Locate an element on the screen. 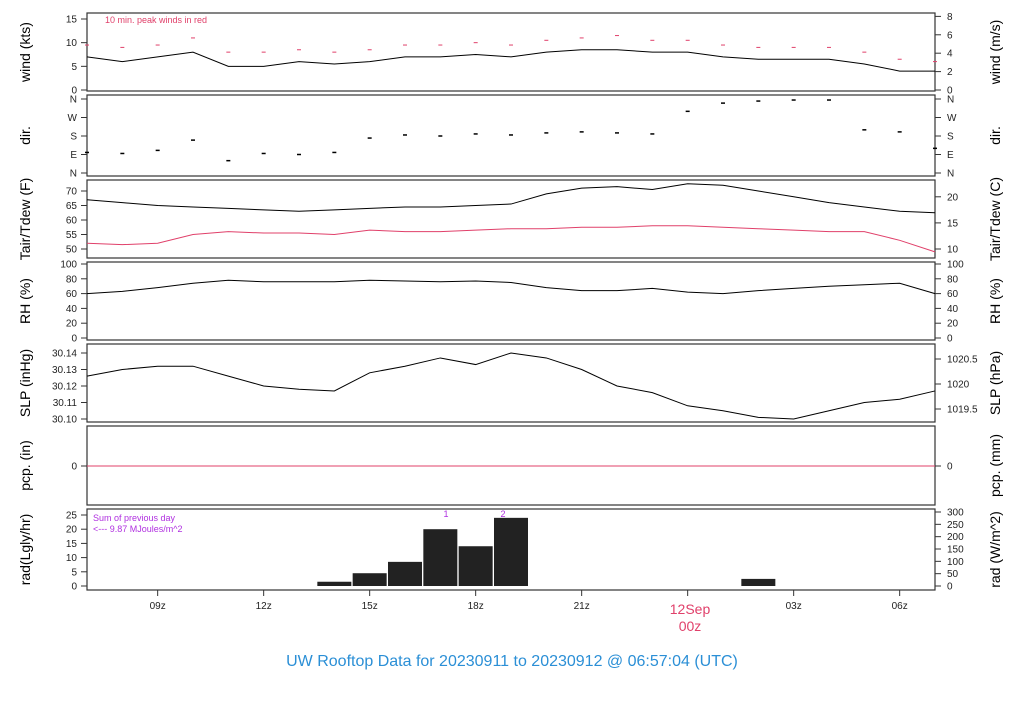 The width and height of the screenshot is (1024, 705). x-tick-label: 06z is located at coordinates (900, 606).